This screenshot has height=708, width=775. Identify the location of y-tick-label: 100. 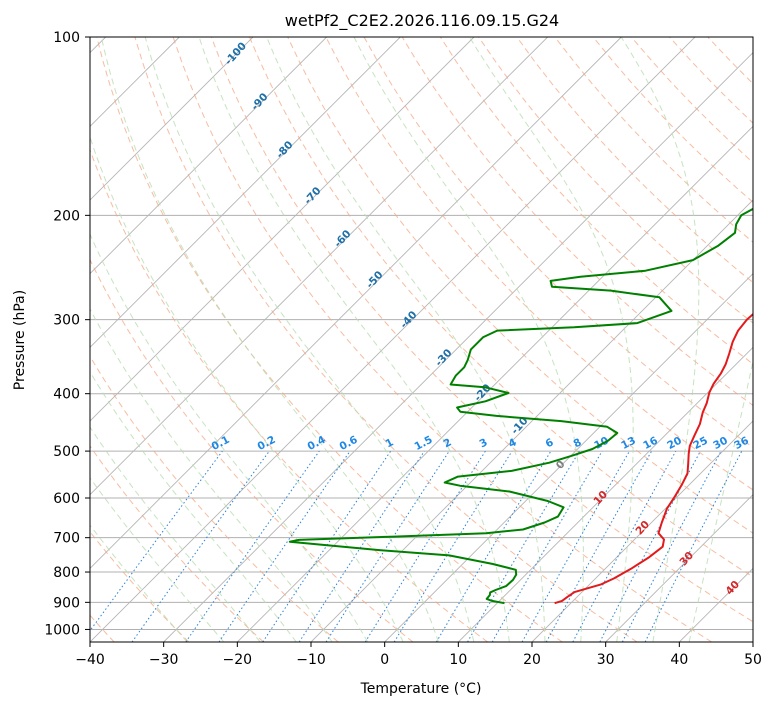
(66, 38).